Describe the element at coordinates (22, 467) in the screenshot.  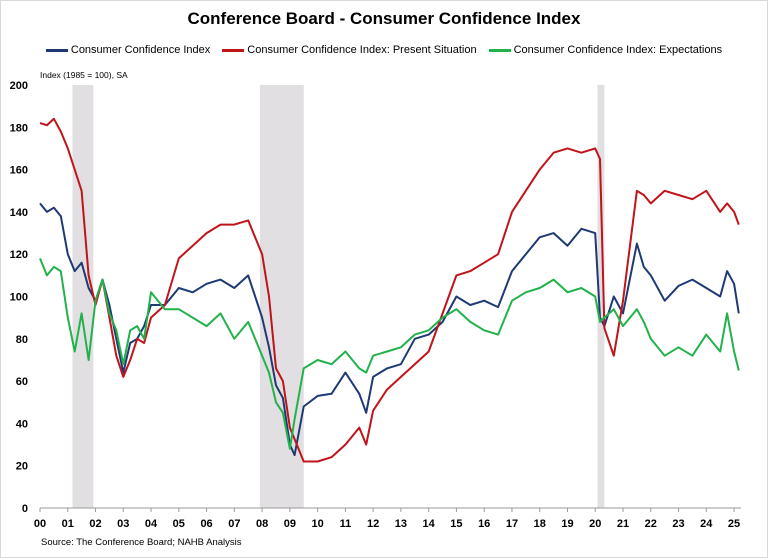
I see `y-tick-label: 20` at that location.